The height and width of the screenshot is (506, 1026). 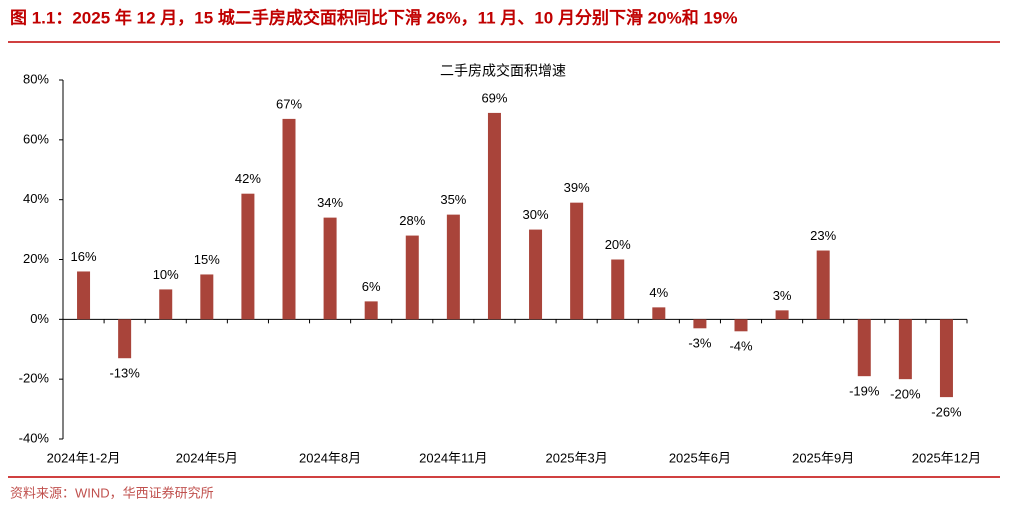 What do you see at coordinates (330, 202) in the screenshot?
I see `value-label: 34%` at bounding box center [330, 202].